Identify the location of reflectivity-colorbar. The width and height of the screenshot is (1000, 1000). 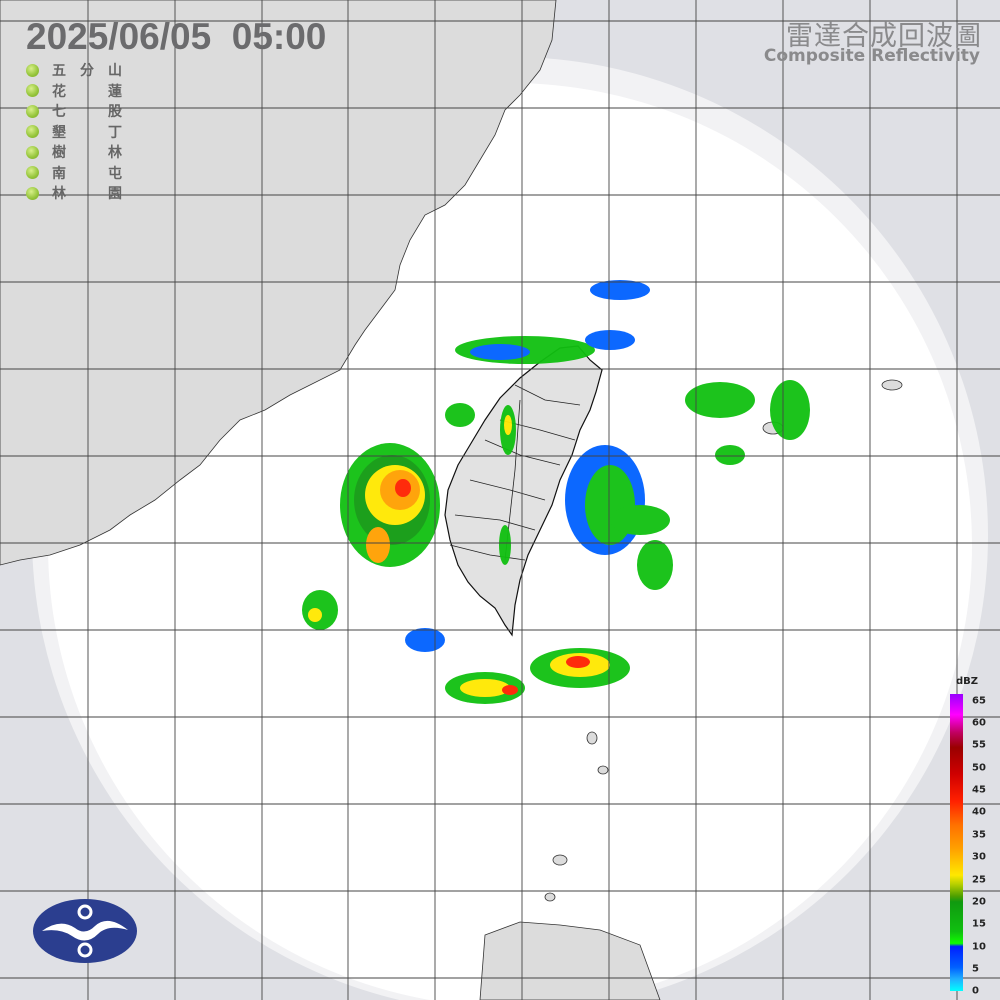
(956, 842).